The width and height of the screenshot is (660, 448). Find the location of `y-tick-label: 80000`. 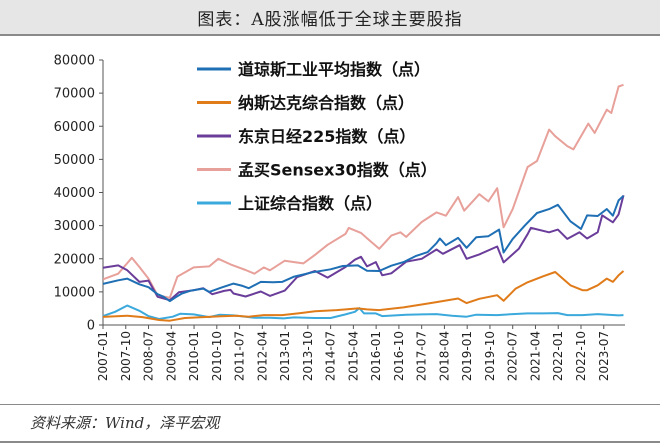

y-tick-label: 80000 is located at coordinates (74, 61).